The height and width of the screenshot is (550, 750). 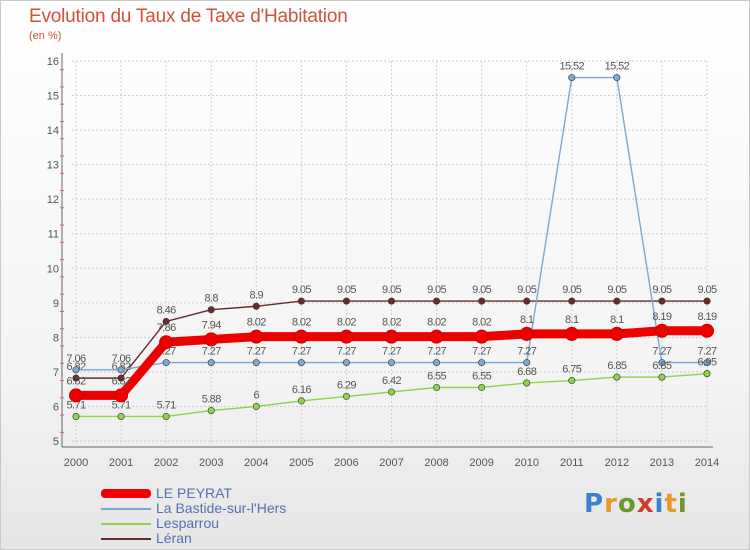 I want to click on logo-letter: r, so click(x=611, y=504).